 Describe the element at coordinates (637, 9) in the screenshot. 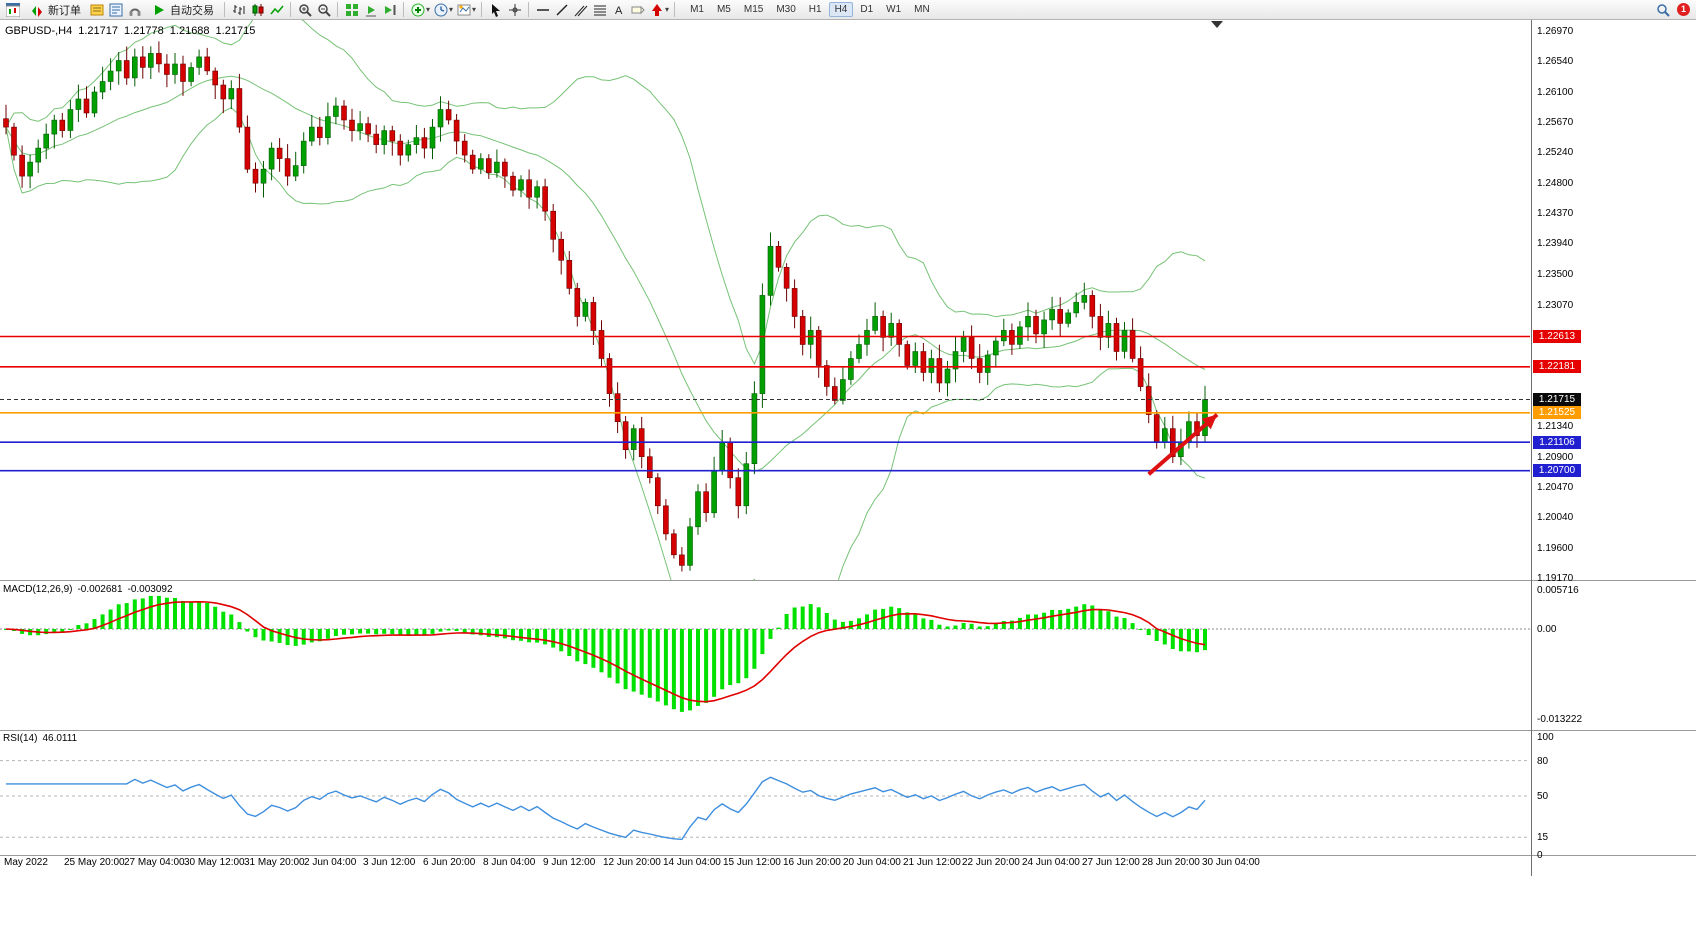

I see `text-label-icon` at that location.